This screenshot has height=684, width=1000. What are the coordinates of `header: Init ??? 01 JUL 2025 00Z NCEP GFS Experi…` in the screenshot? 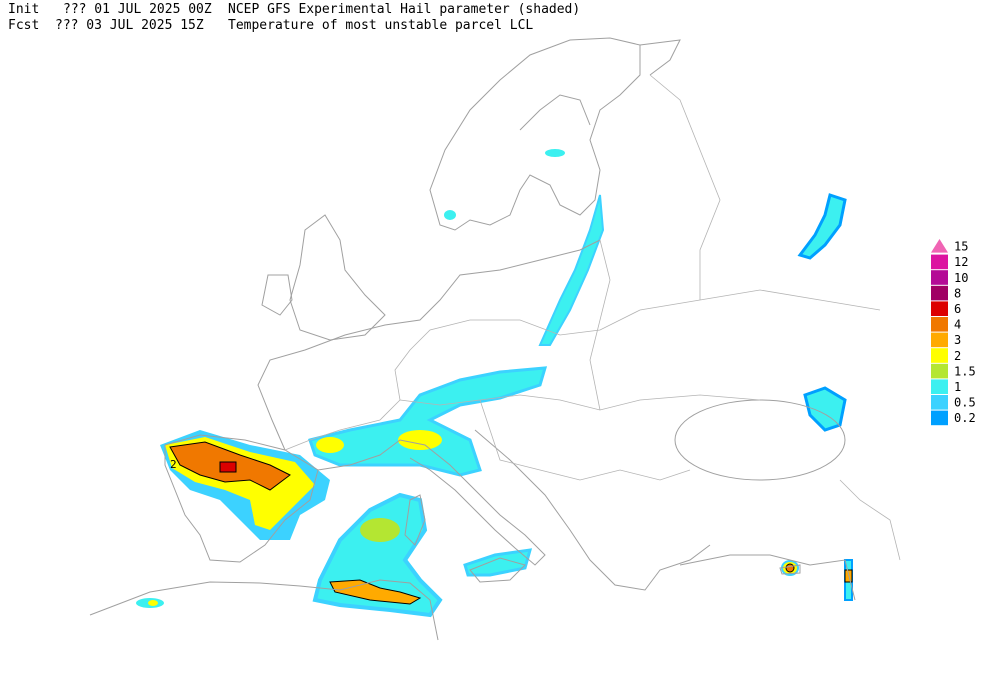 It's located at (294, 17).